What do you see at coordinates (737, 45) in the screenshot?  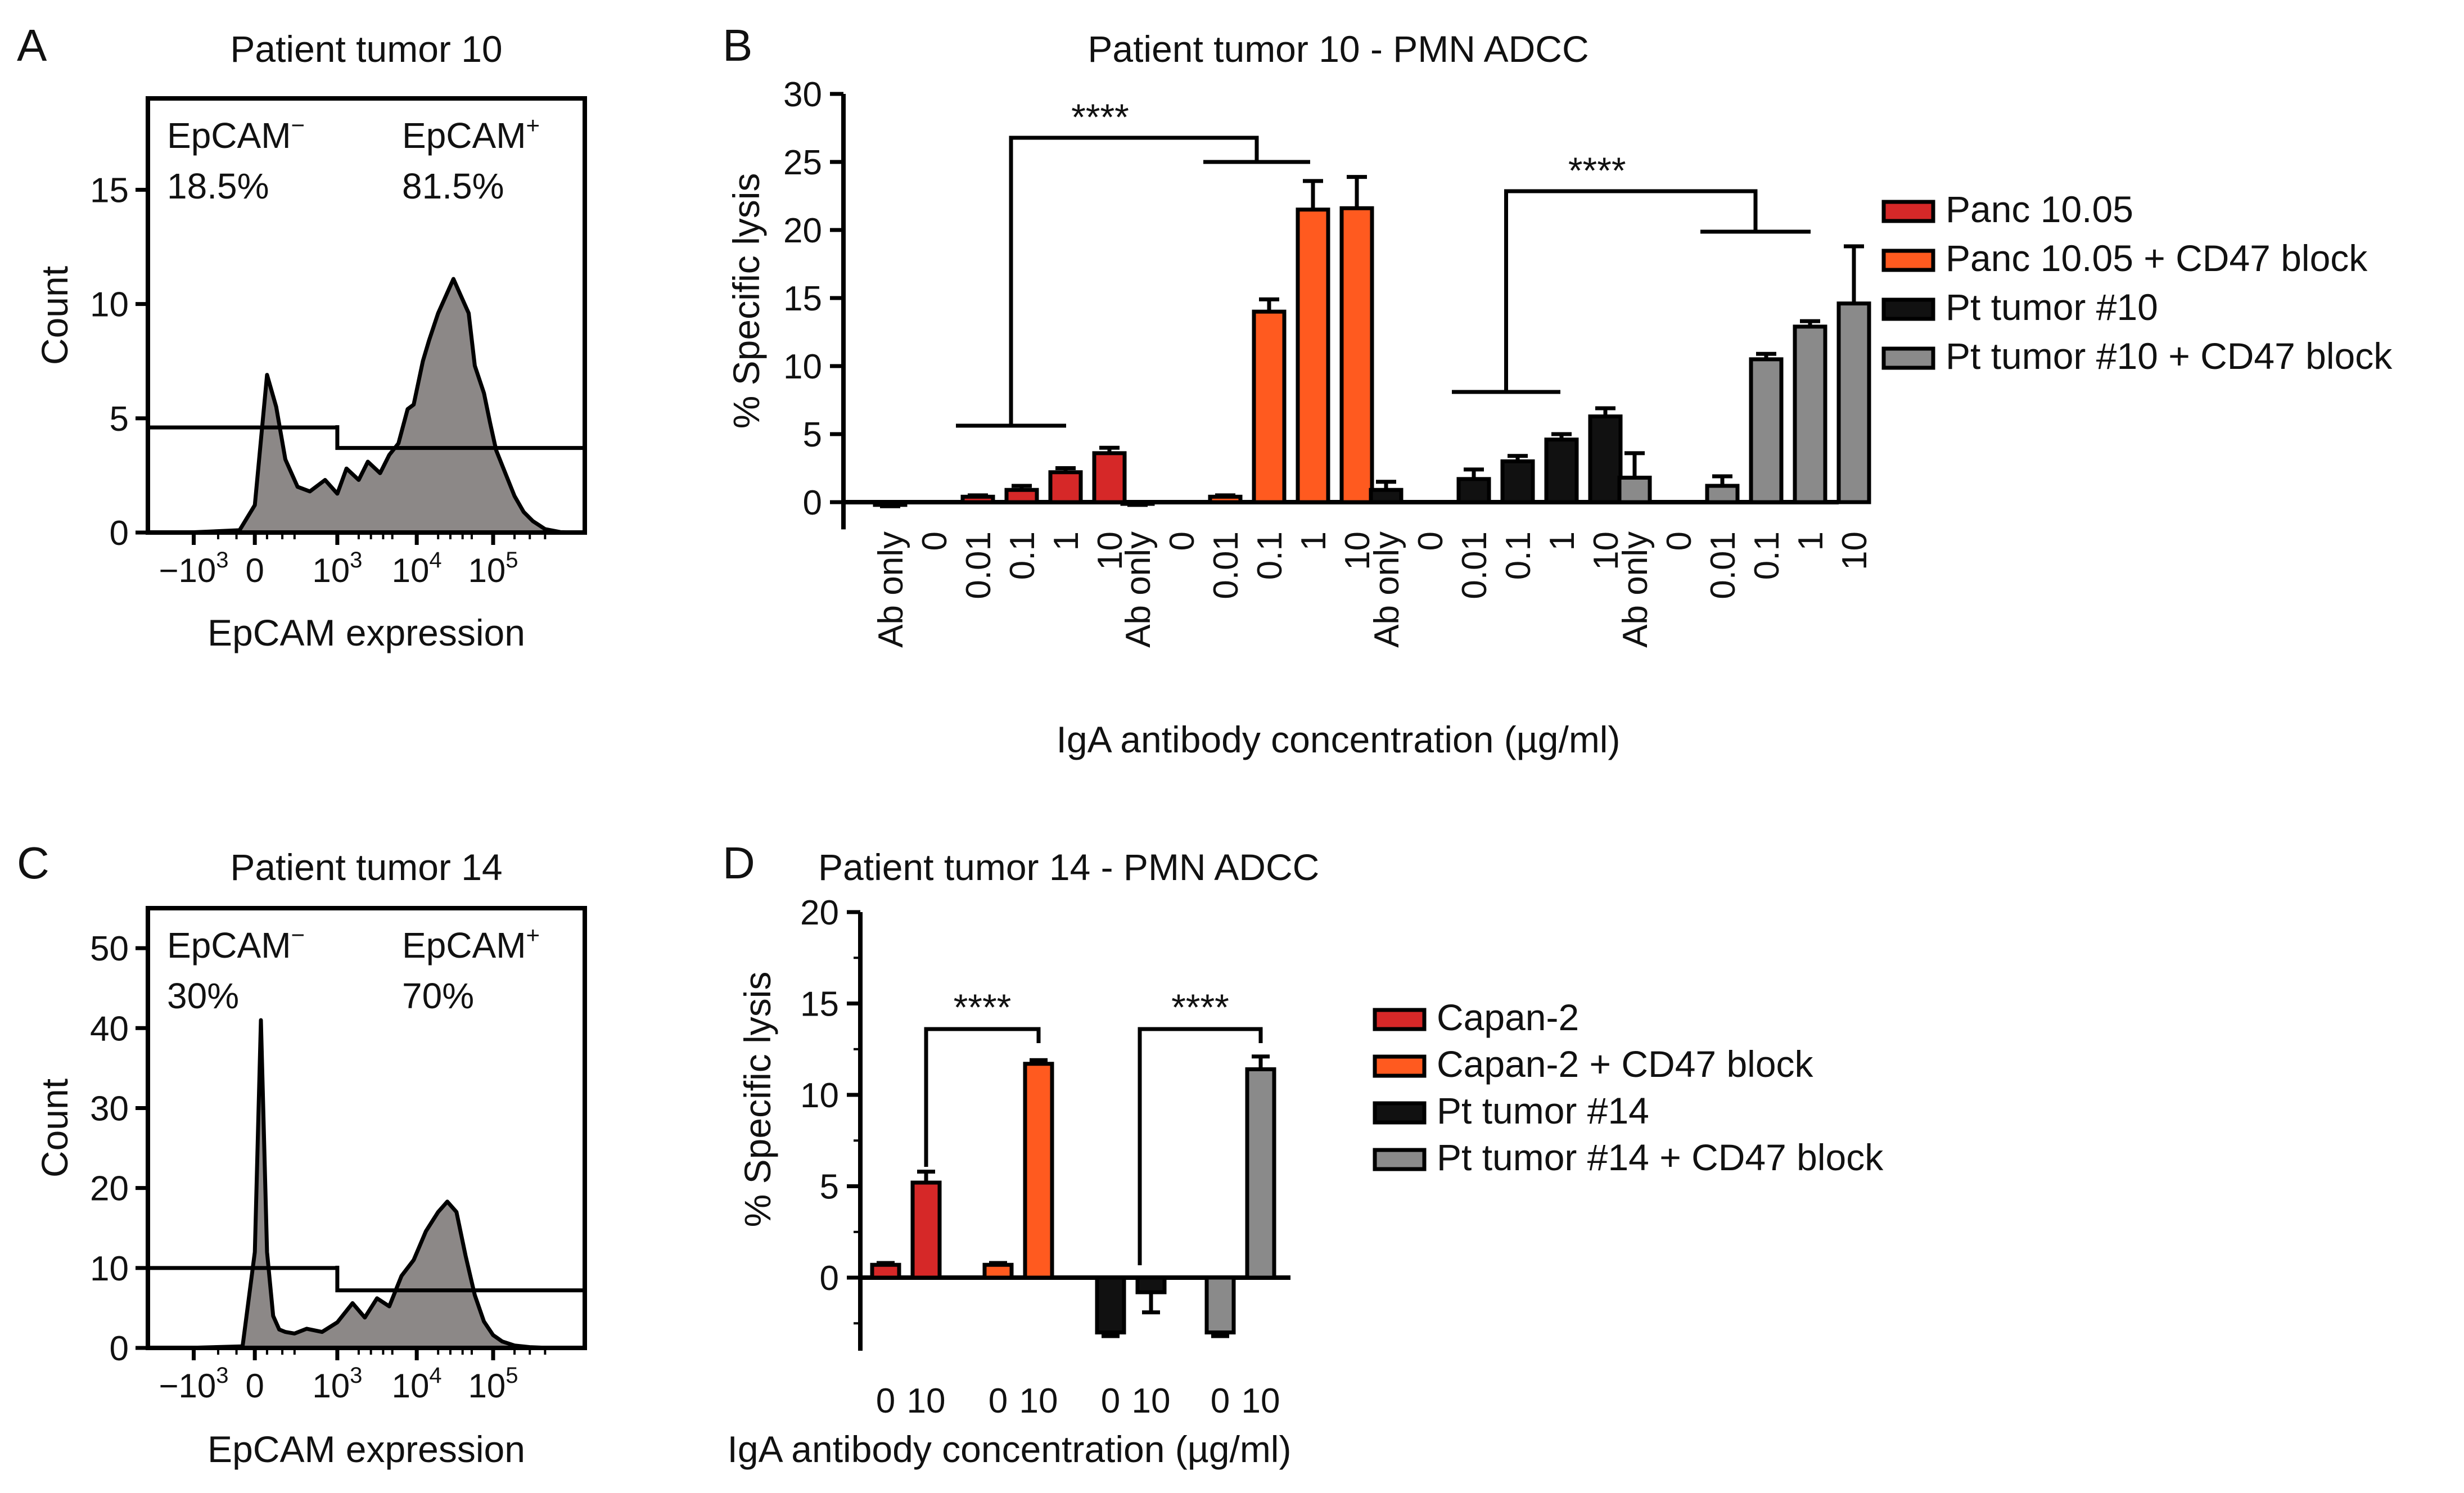 I see `panel-letter: B` at bounding box center [737, 45].